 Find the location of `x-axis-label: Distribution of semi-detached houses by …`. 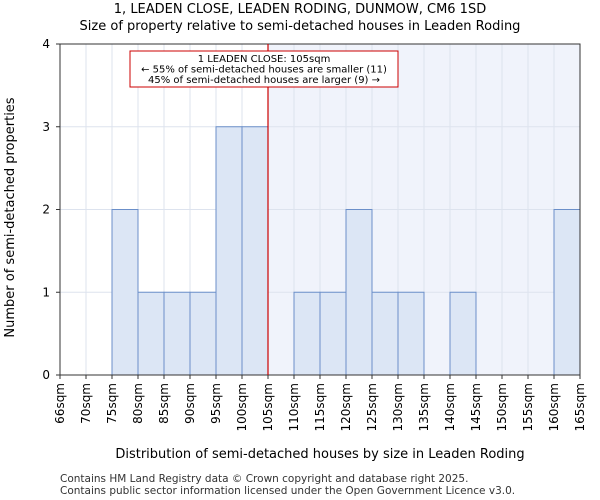

x-axis-label: Distribution of semi-detached houses by … is located at coordinates (319, 454).